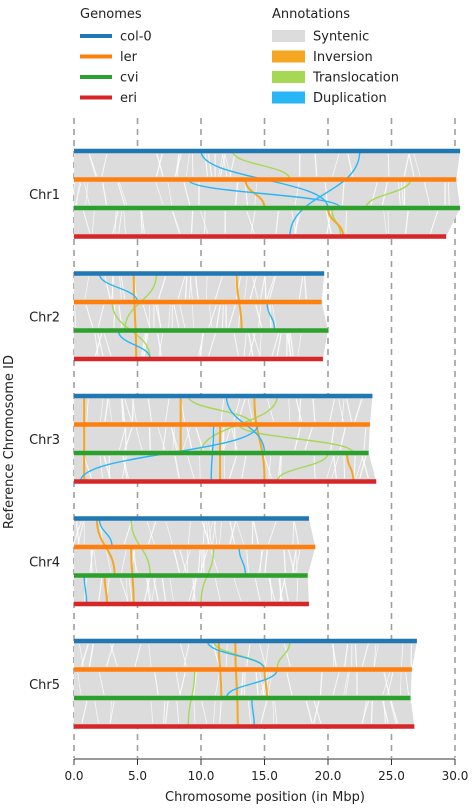  I want to click on chromosome-label: Chr4, so click(44, 562).